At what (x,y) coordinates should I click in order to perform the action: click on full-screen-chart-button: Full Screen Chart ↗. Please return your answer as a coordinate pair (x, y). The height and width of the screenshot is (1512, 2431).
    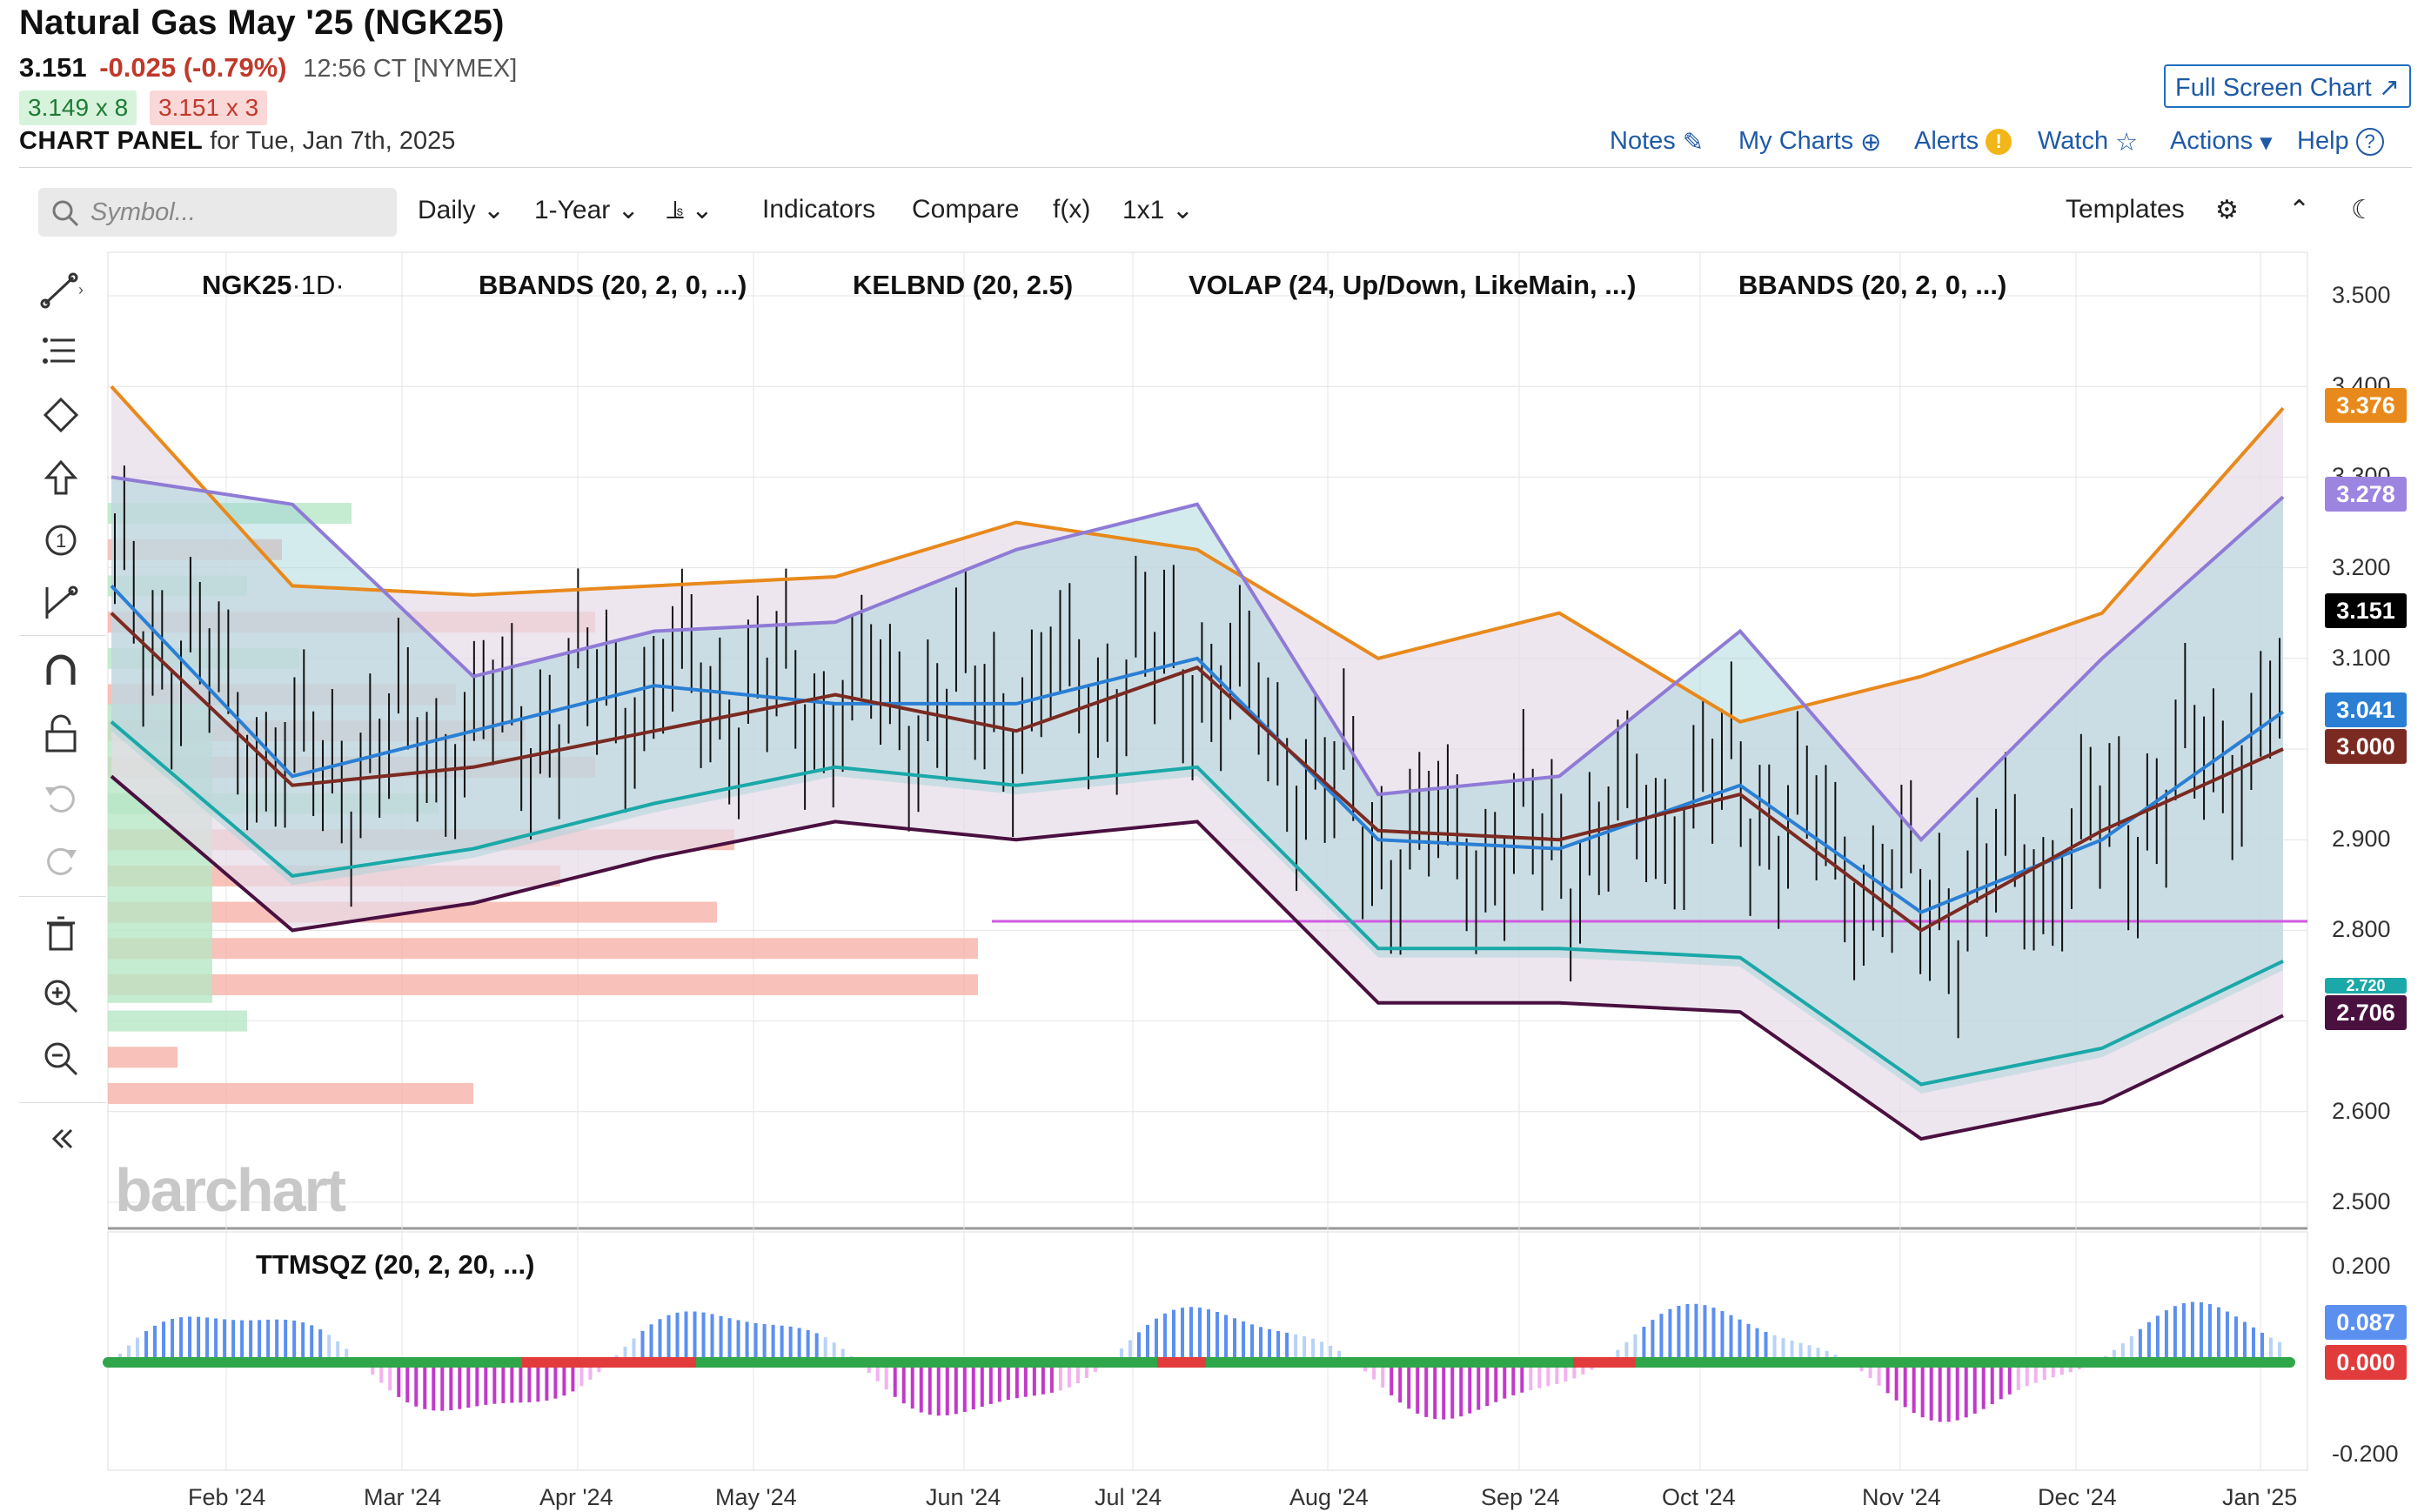
    Looking at the image, I should click on (2287, 86).